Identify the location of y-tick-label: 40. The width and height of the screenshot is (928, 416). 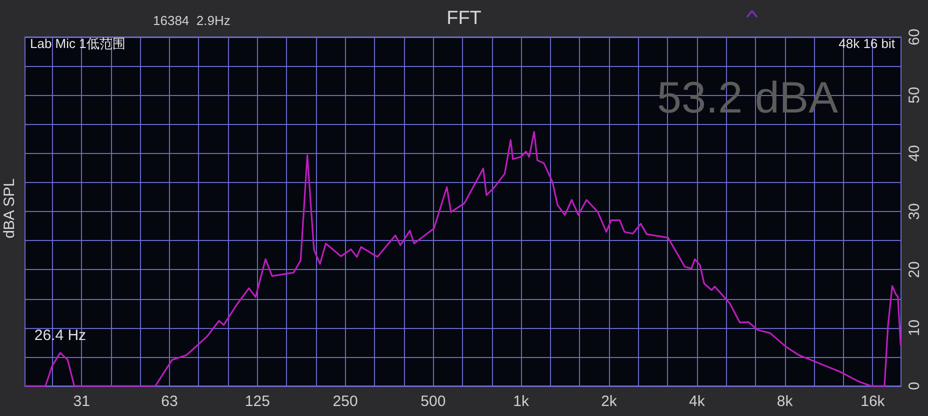
(914, 153).